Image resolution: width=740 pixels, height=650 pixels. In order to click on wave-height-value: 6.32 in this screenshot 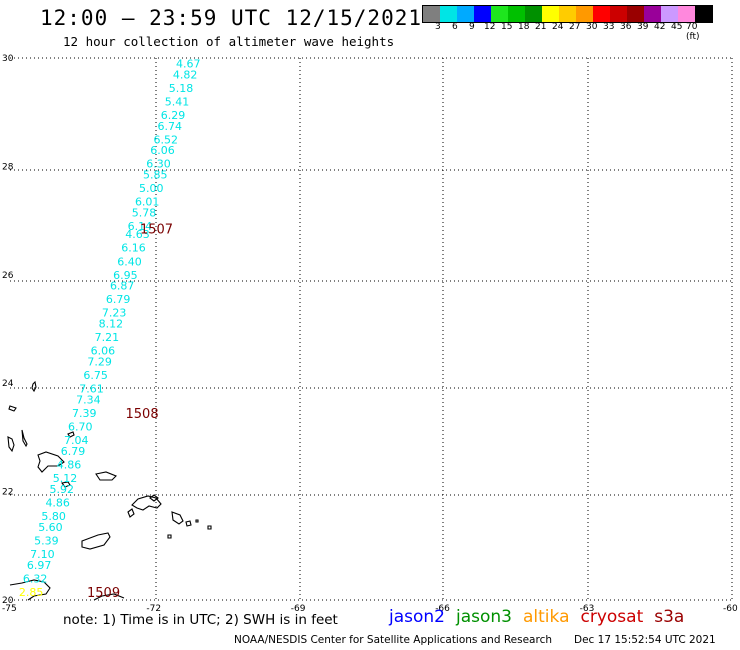, I will do `click(35, 578)`.